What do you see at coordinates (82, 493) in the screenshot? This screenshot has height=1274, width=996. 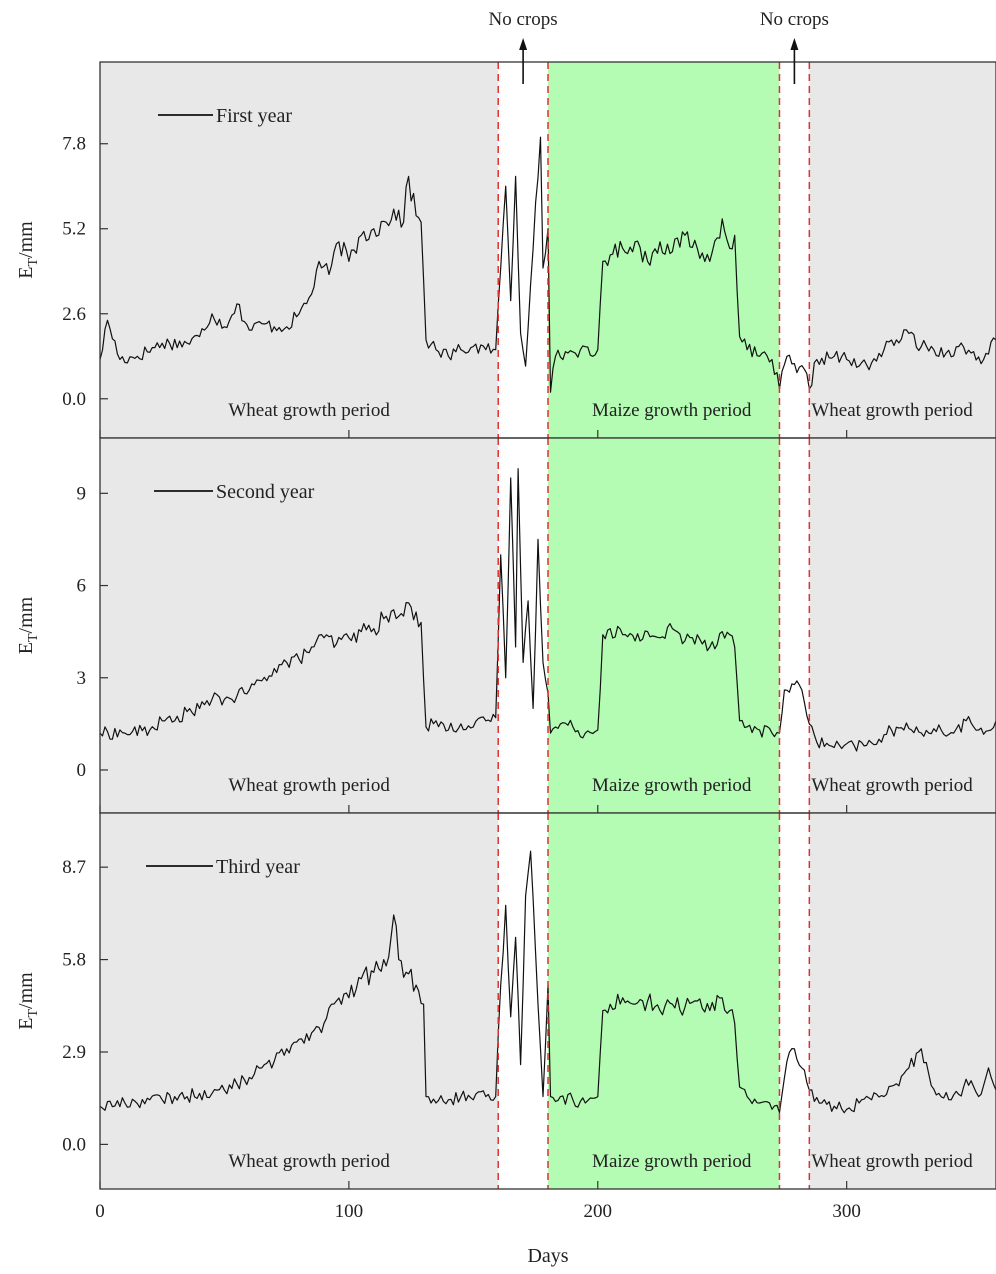 I see `y-tick-label: 9` at bounding box center [82, 493].